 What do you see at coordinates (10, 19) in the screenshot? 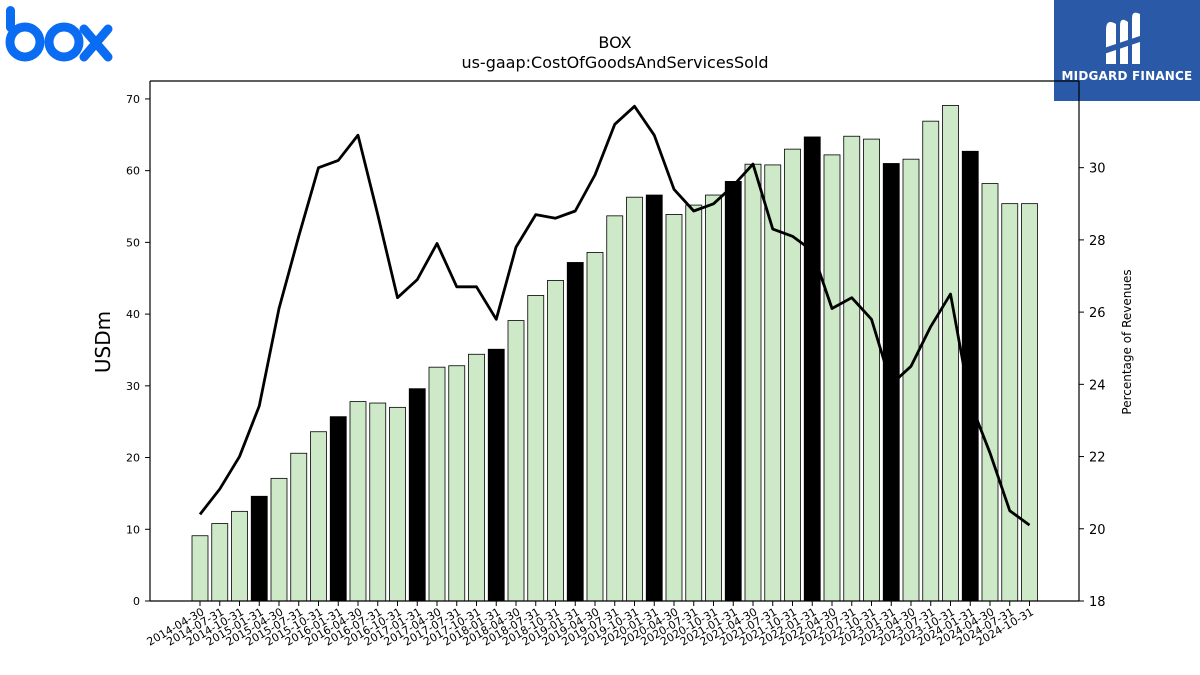
I see `box-logo-stem` at bounding box center [10, 19].